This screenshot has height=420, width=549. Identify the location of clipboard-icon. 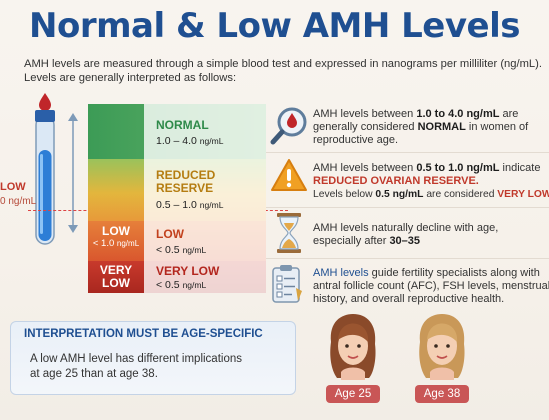
(287, 284).